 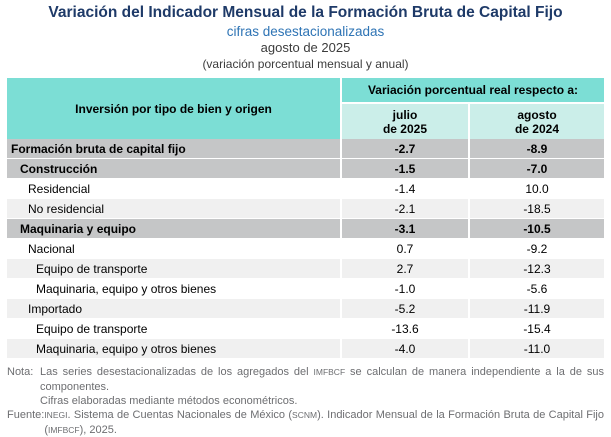 I want to click on value-agosto: -11.9, so click(x=537, y=308).